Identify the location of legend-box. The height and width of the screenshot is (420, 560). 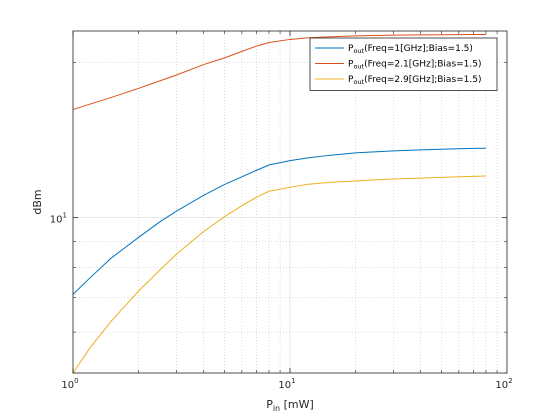
(403, 64).